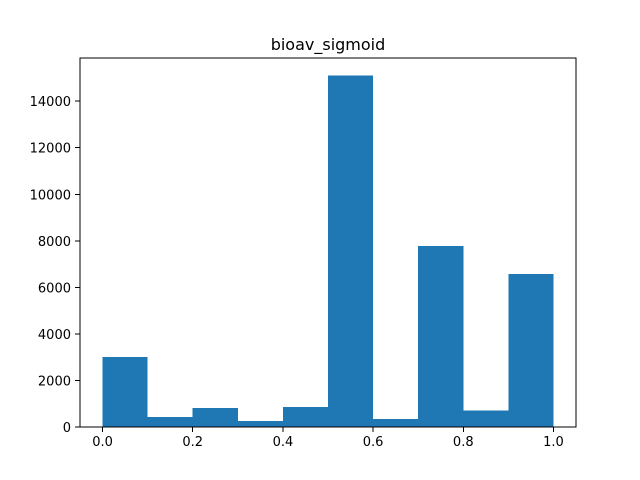 Image resolution: width=640 pixels, height=480 pixels. What do you see at coordinates (463, 442) in the screenshot?
I see `x-tick-label: 0.8` at bounding box center [463, 442].